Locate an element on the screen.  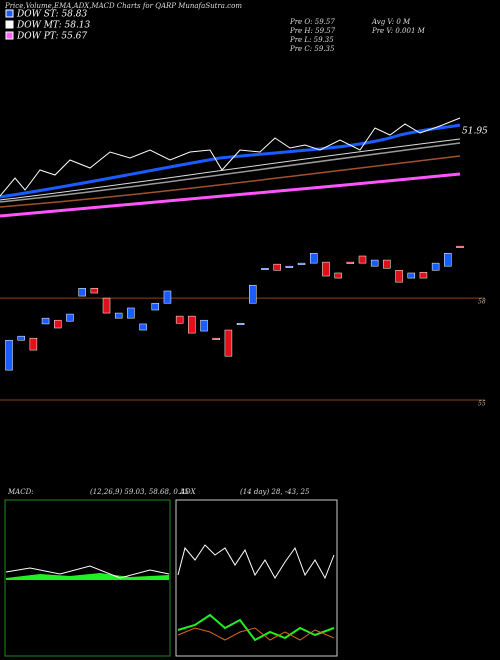
info-text: Pre L: 59.35 is located at coordinates (311, 40).